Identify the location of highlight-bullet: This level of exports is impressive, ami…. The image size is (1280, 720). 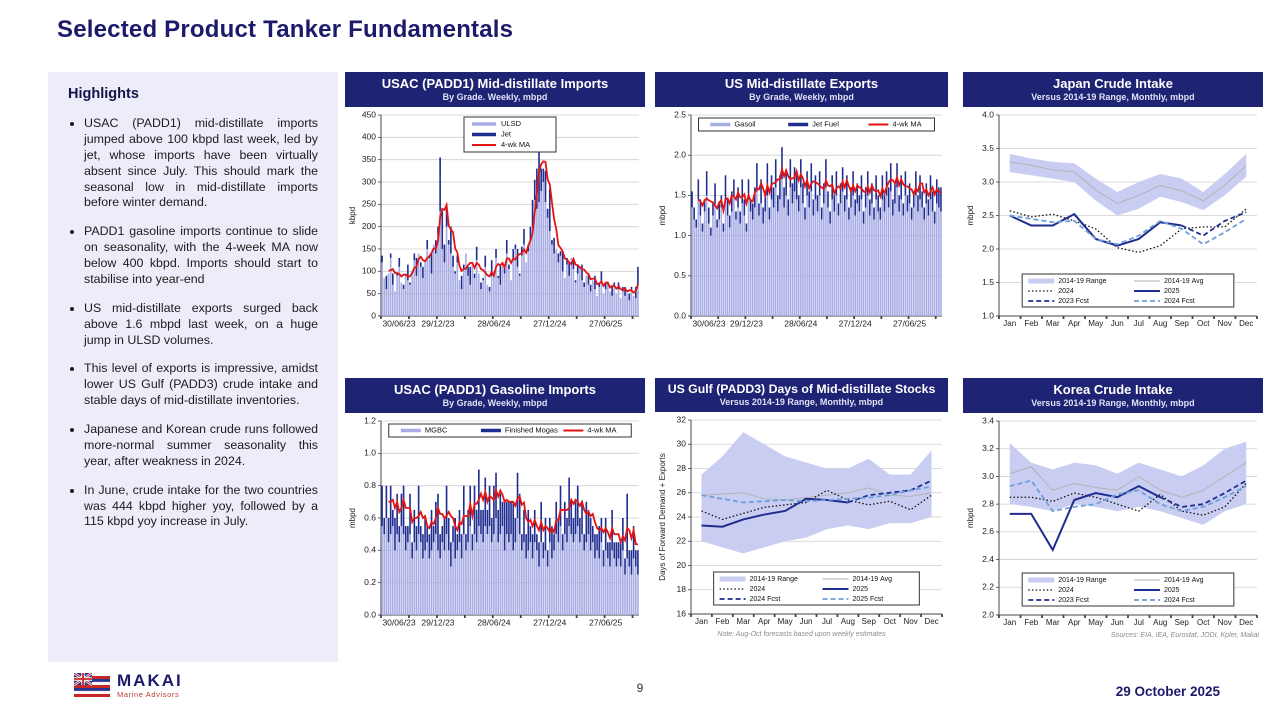
(201, 385).